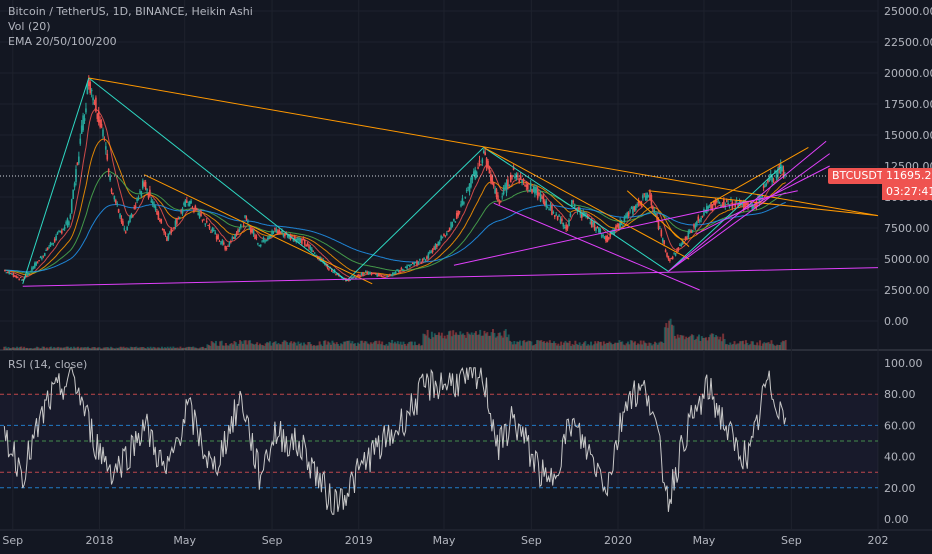  I want to click on time-tick-label: 202, so click(878, 540).